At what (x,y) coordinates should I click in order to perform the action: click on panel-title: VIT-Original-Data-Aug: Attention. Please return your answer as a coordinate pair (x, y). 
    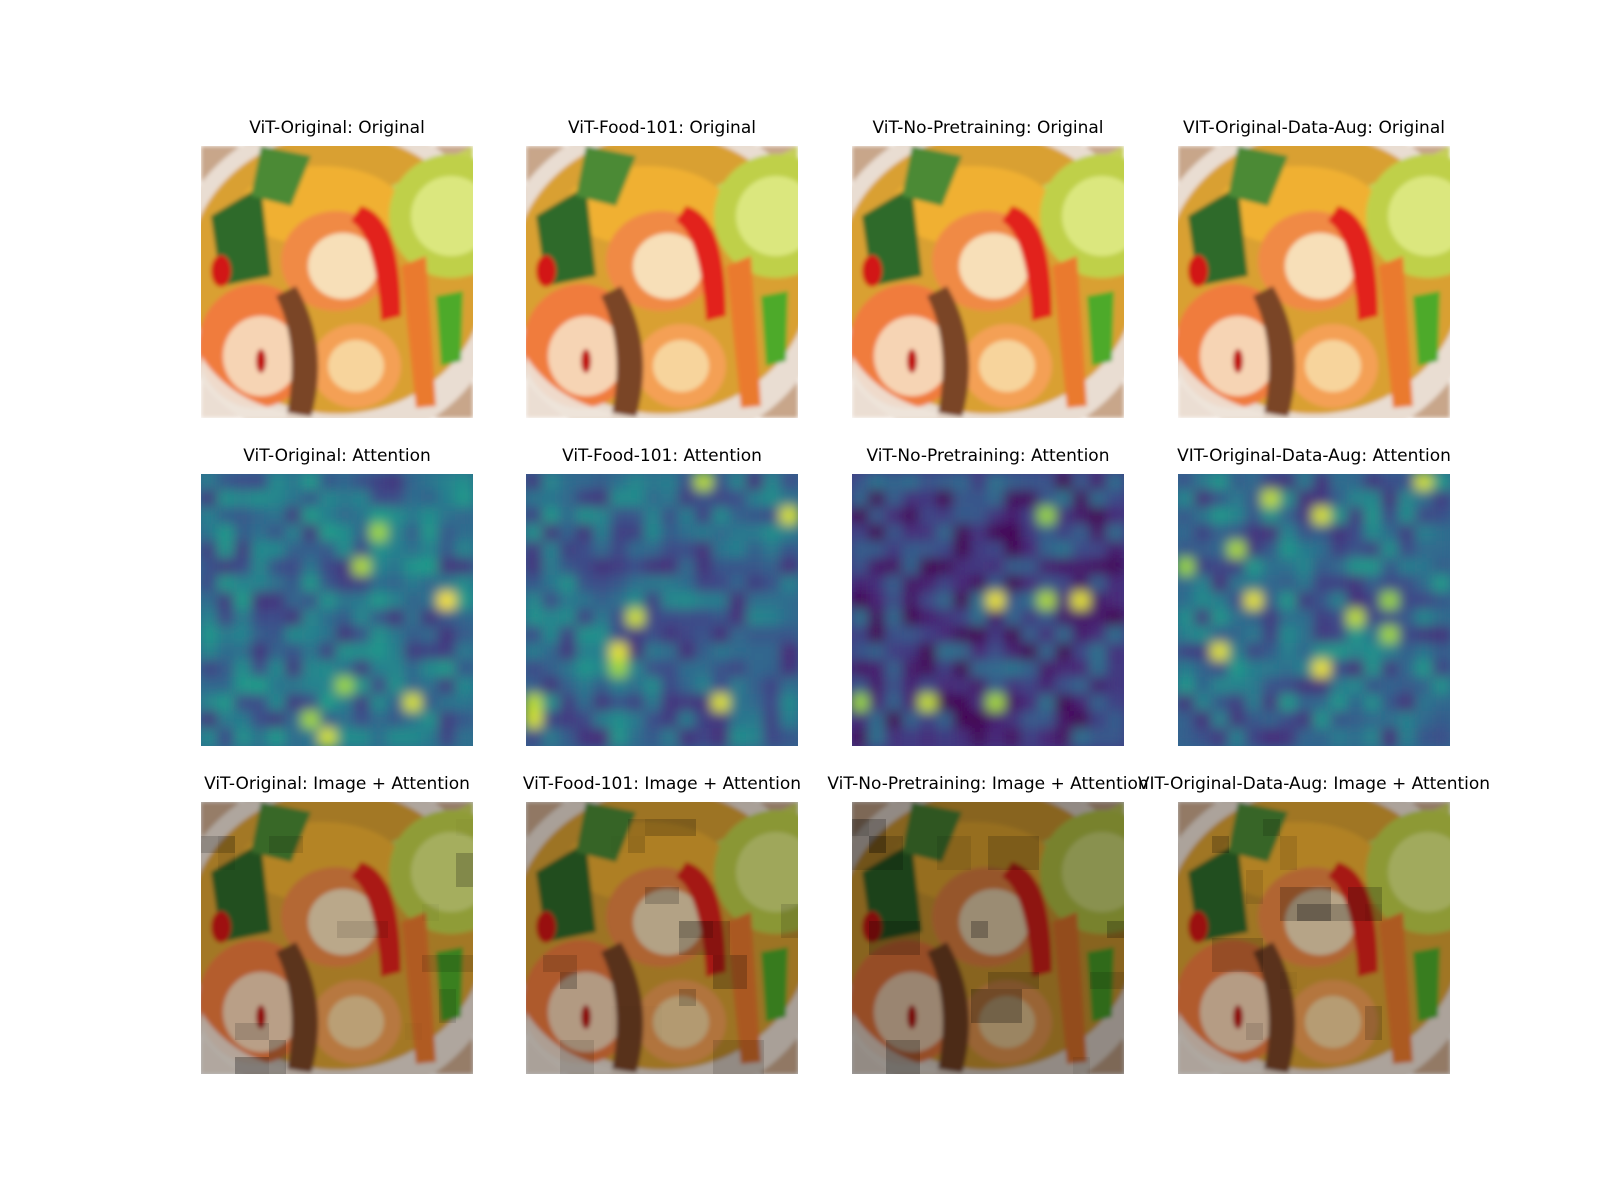
    Looking at the image, I should click on (1314, 456).